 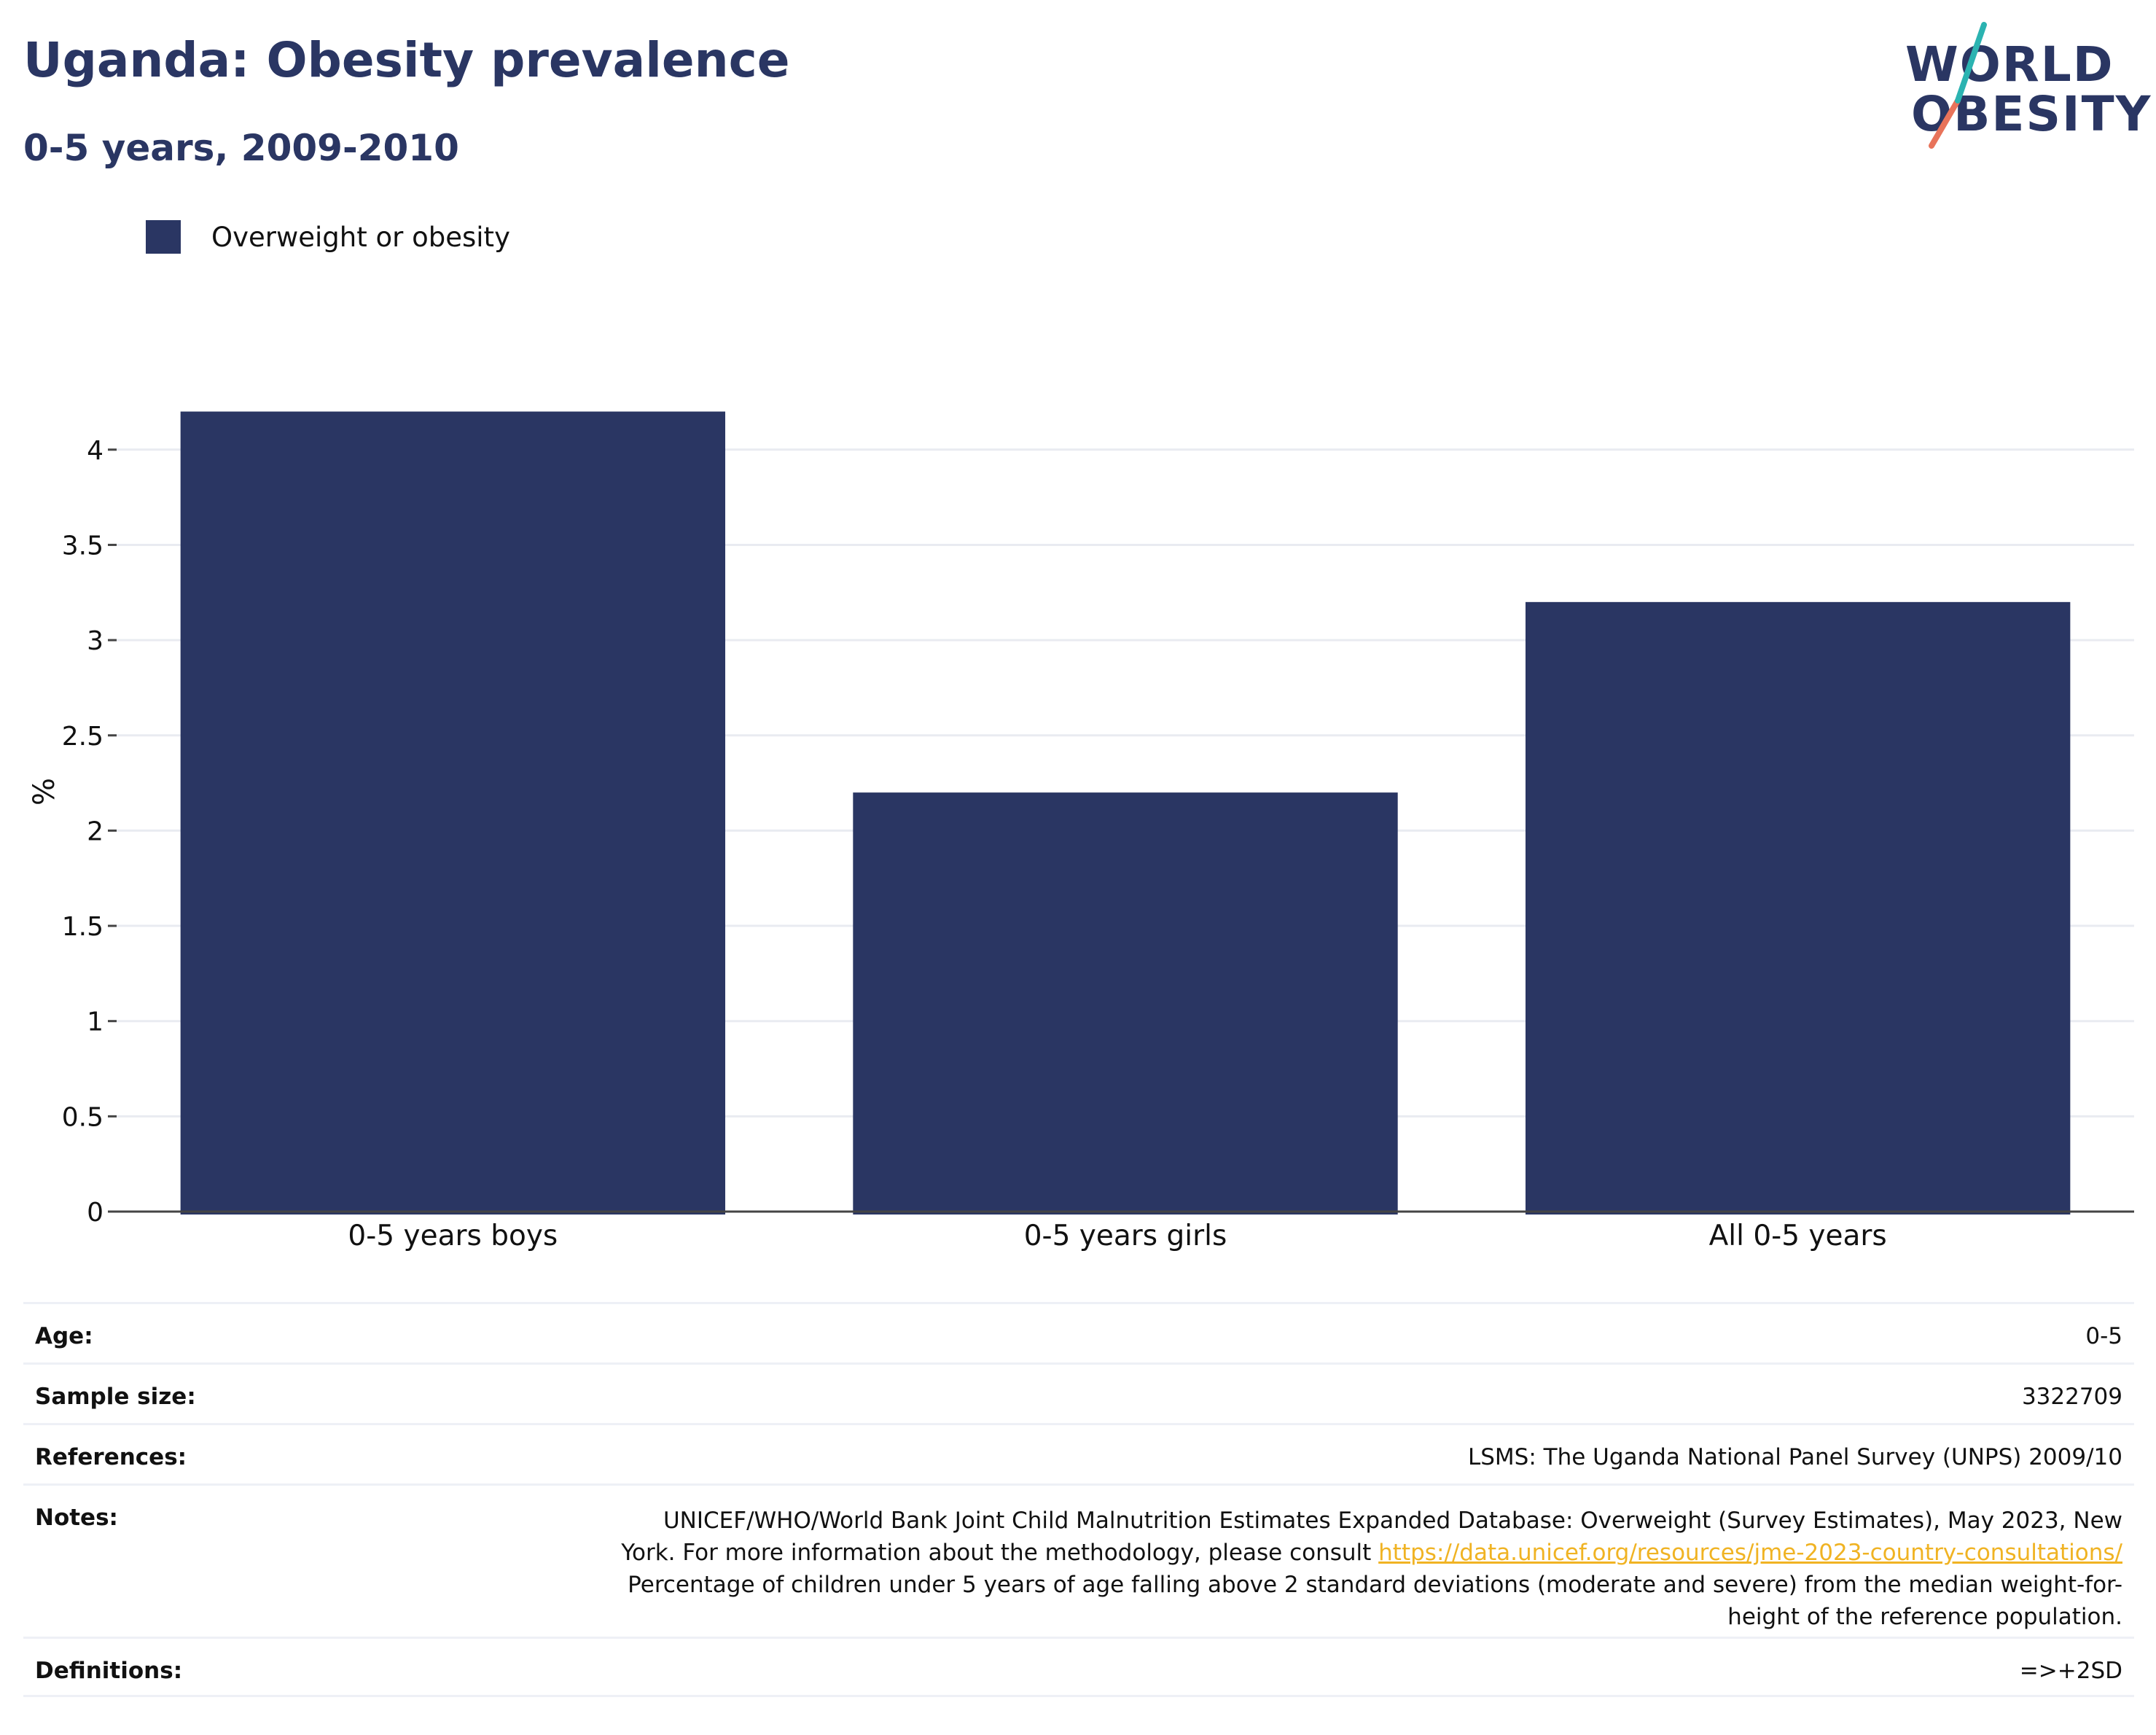 I want to click on chart-subtitle: 0-5 years, 2009-2010, so click(x=241, y=148).